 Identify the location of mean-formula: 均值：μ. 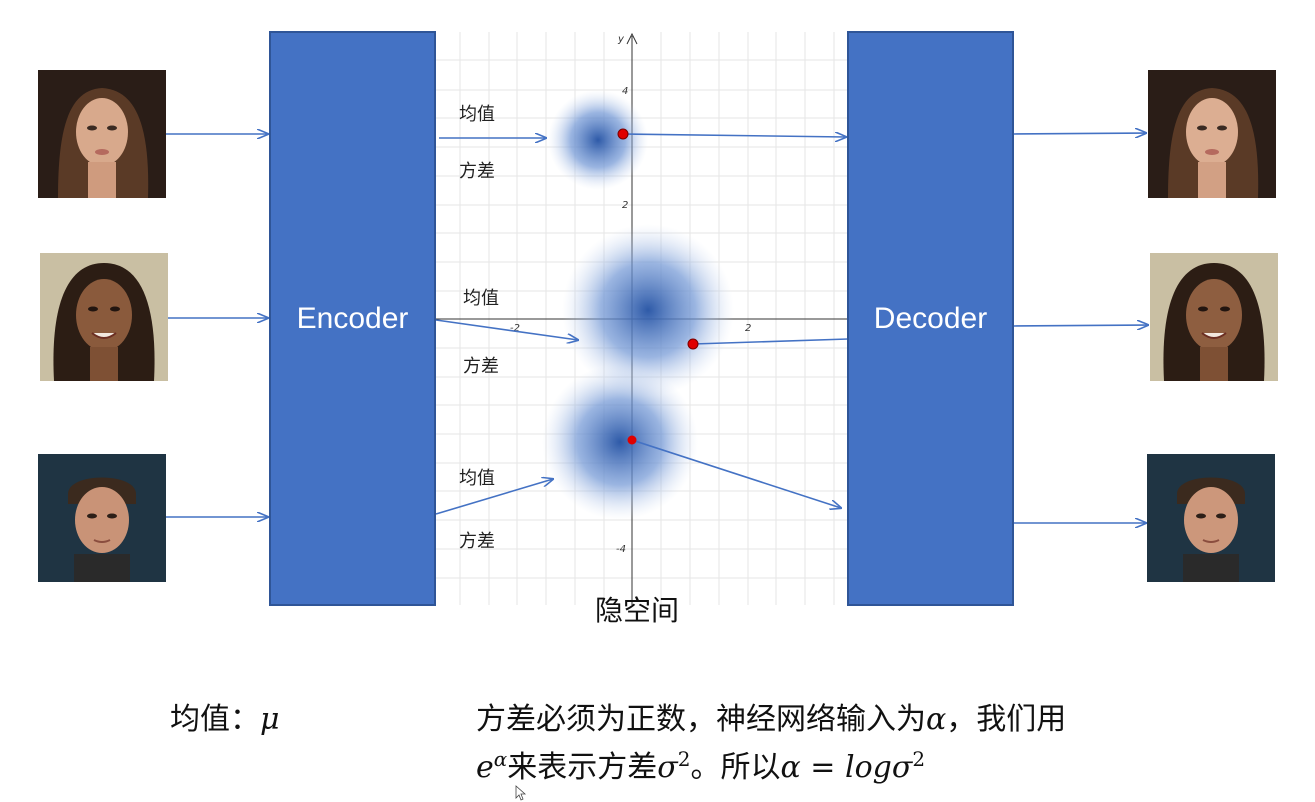
(225, 720).